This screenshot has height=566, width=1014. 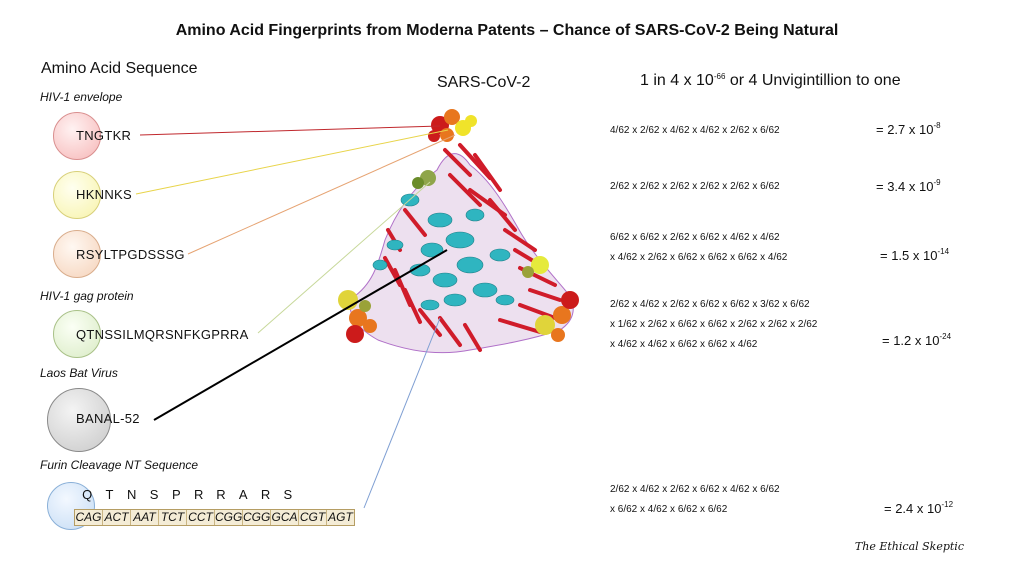 What do you see at coordinates (344, 257) in the screenshot?
I see `connector-green` at bounding box center [344, 257].